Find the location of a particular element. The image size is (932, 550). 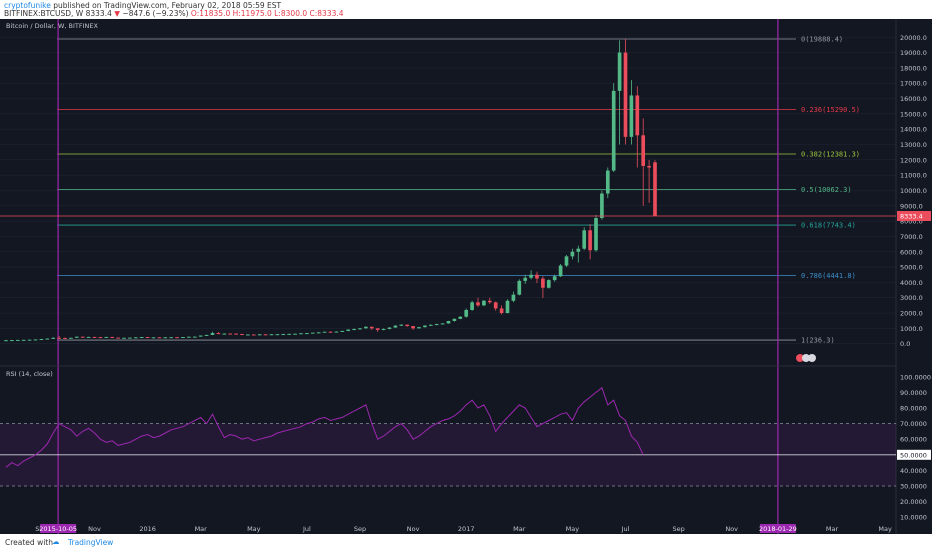

rsi-label: RSI (14, close) is located at coordinates (29, 374).